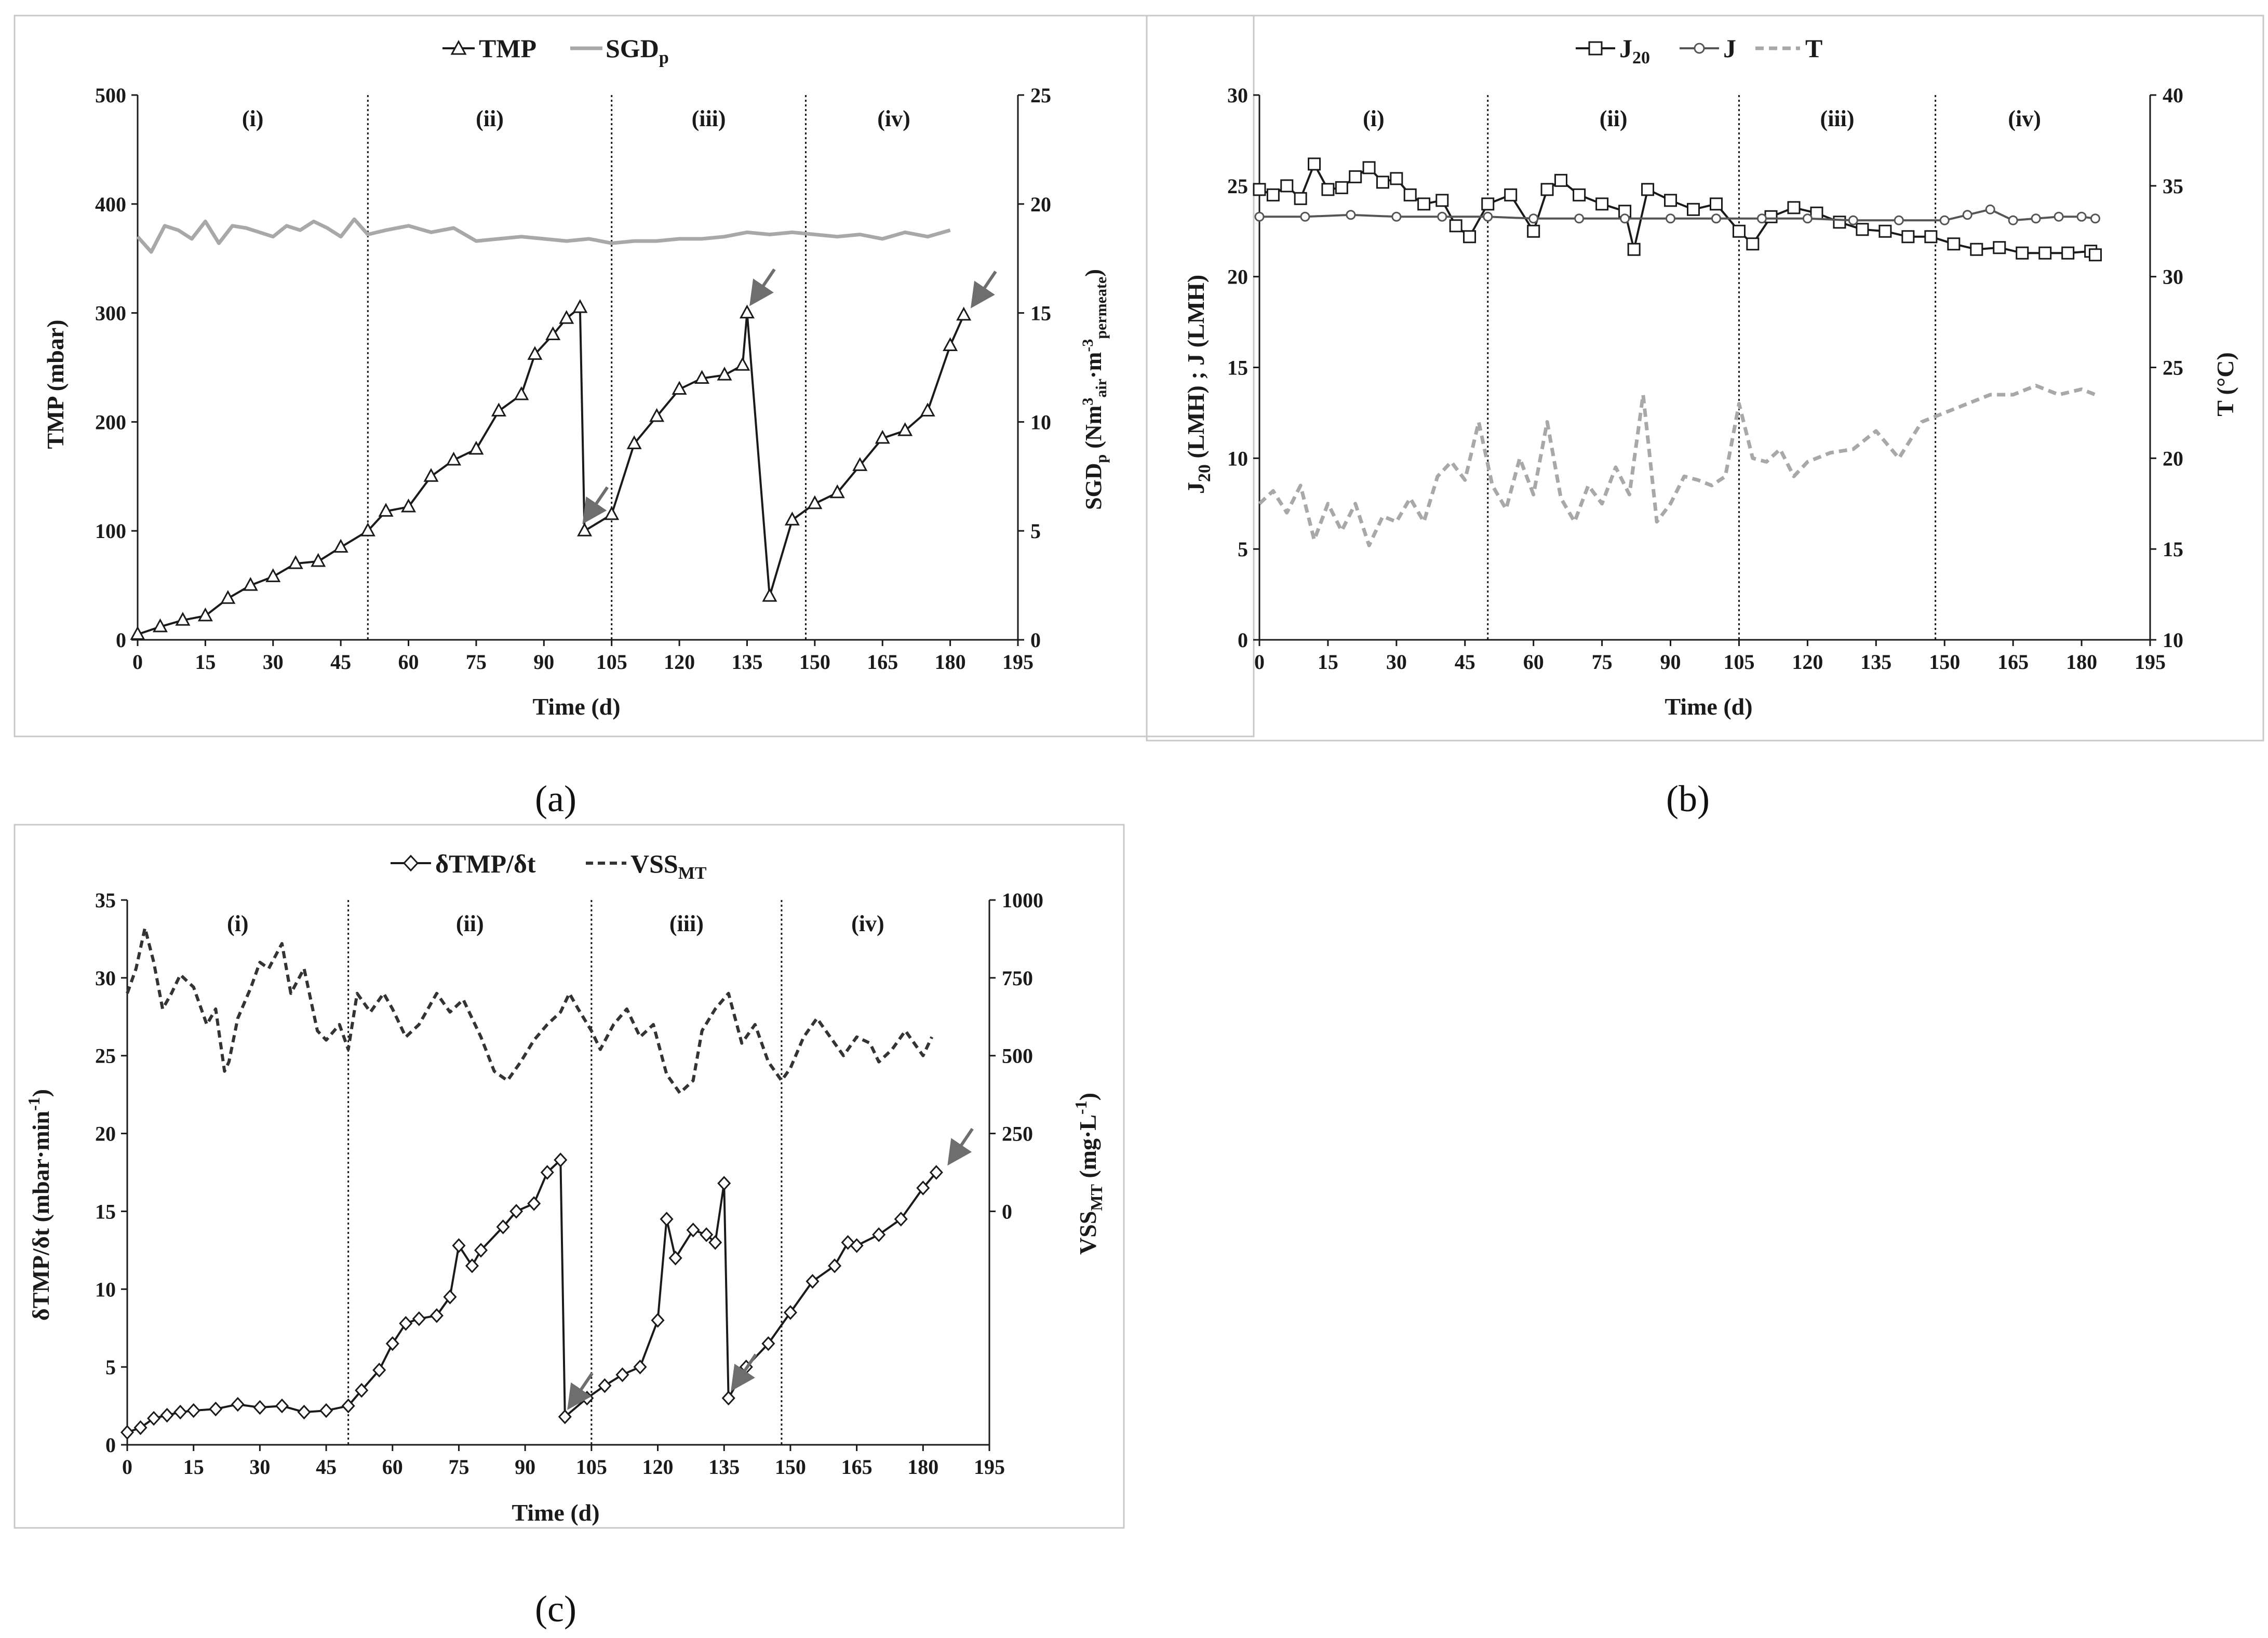 This screenshot has height=1638, width=2268. Describe the element at coordinates (530, 1010) in the screenshot. I see `chart-c-series-vssmt-line` at that location.